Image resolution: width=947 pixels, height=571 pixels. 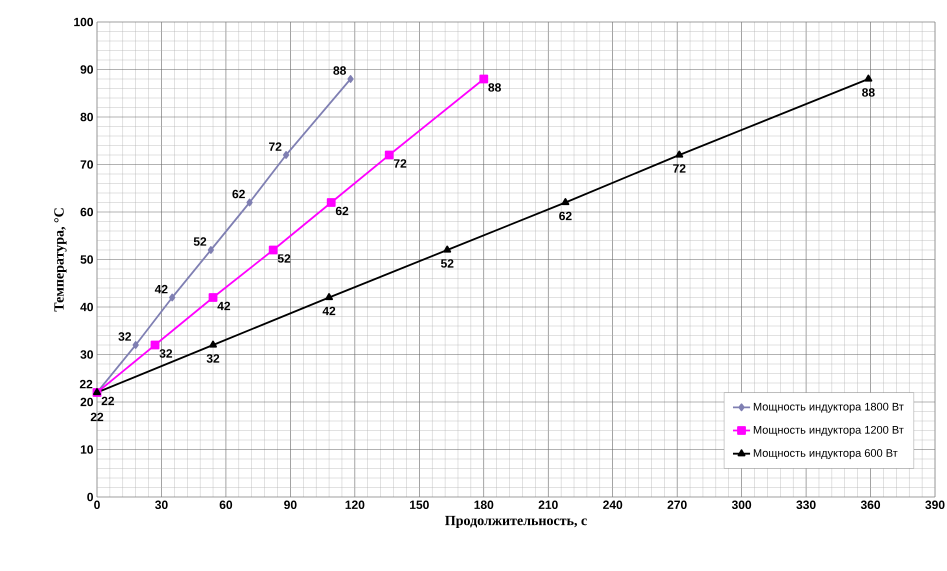 What do you see at coordinates (97, 505) in the screenshot?
I see `x-tick-label: 0` at bounding box center [97, 505].